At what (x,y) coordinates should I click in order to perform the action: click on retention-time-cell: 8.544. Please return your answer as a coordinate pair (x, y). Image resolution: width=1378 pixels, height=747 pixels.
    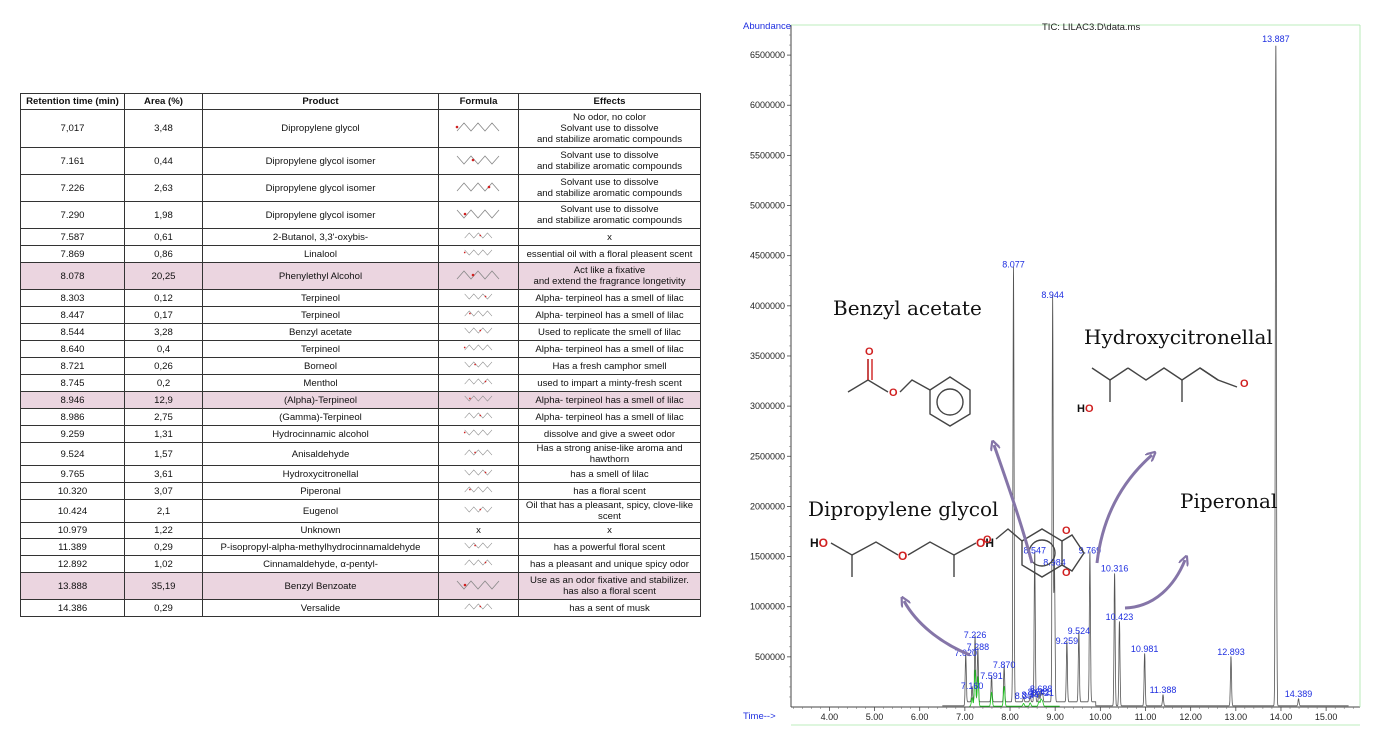
    Looking at the image, I should click on (72, 332).